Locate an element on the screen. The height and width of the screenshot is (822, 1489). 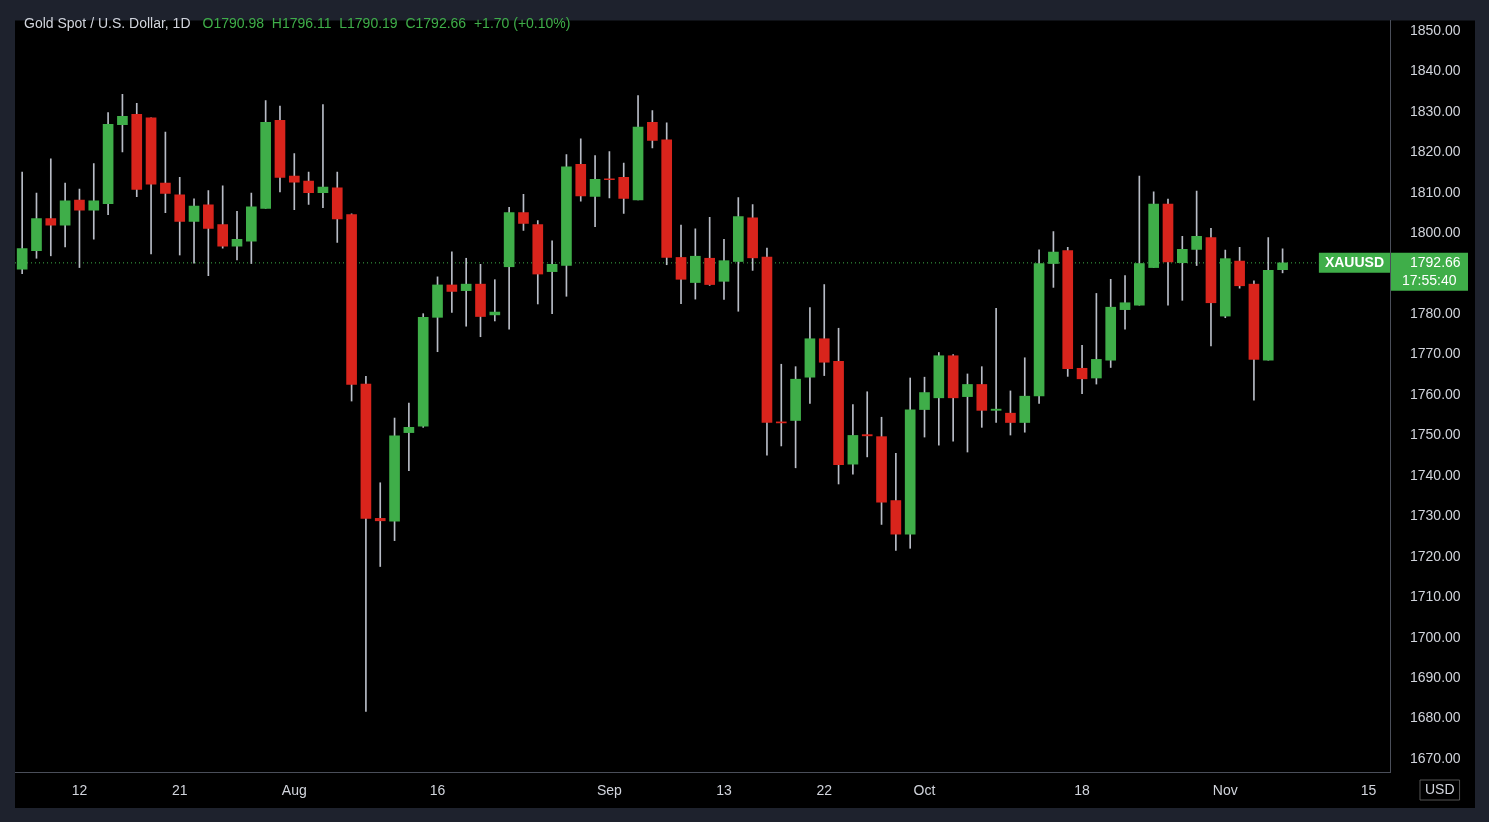
y-tick-label: 1720.00 is located at coordinates (1435, 555).